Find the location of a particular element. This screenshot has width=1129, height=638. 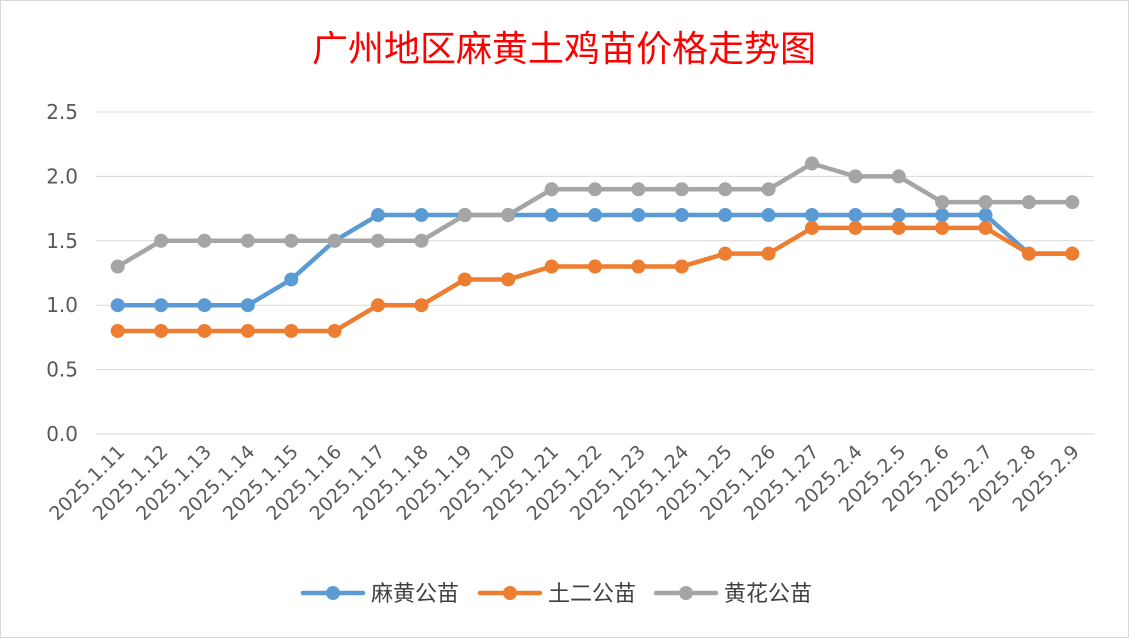

y-tick-label: 0.0 is located at coordinates (62, 434).